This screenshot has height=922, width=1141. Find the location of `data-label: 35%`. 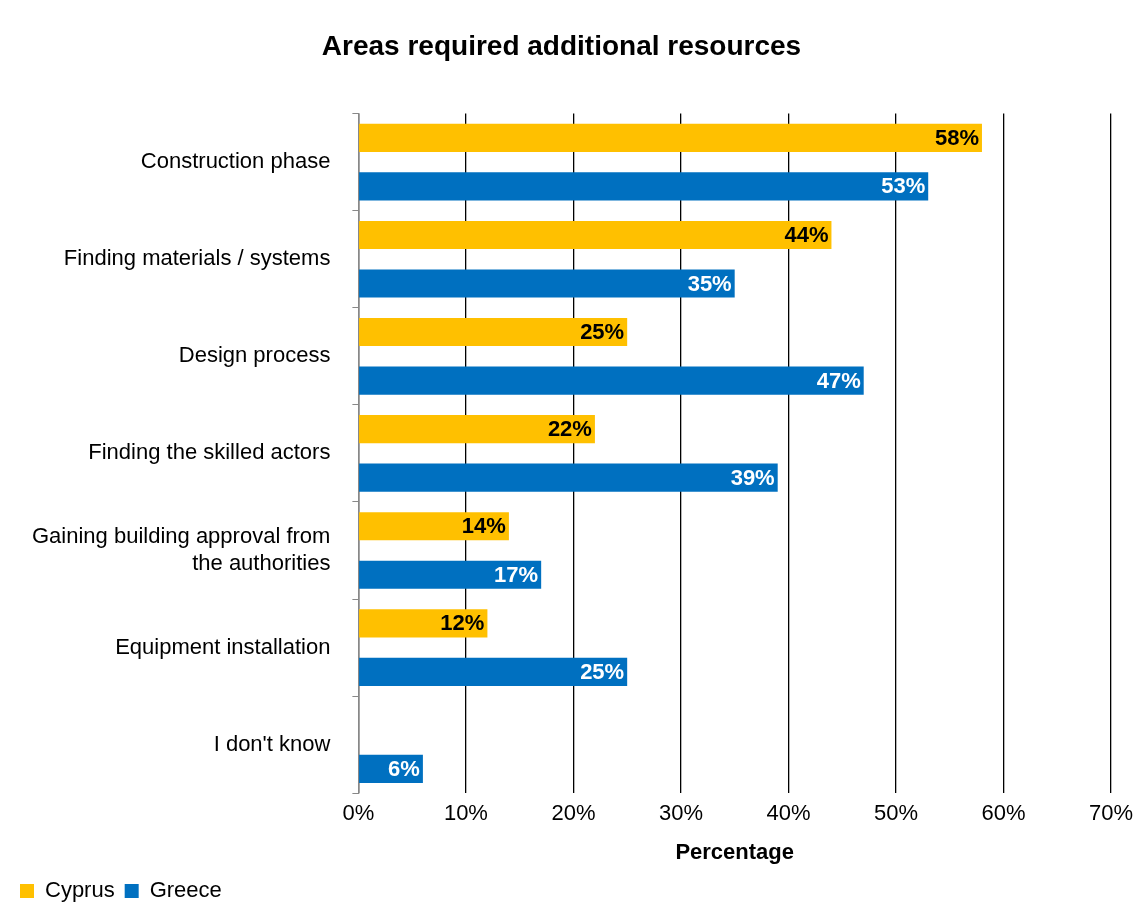

data-label: 35% is located at coordinates (709, 283).